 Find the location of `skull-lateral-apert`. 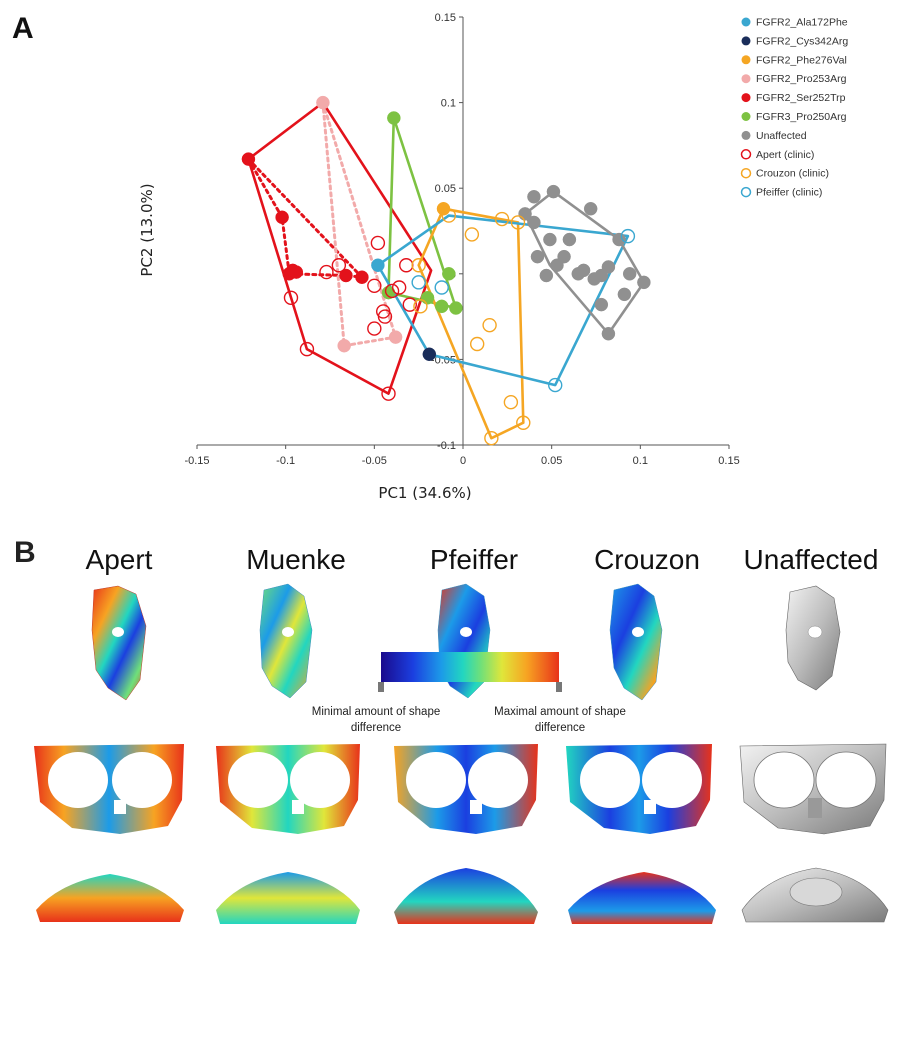

skull-lateral-apert is located at coordinates (119, 643).